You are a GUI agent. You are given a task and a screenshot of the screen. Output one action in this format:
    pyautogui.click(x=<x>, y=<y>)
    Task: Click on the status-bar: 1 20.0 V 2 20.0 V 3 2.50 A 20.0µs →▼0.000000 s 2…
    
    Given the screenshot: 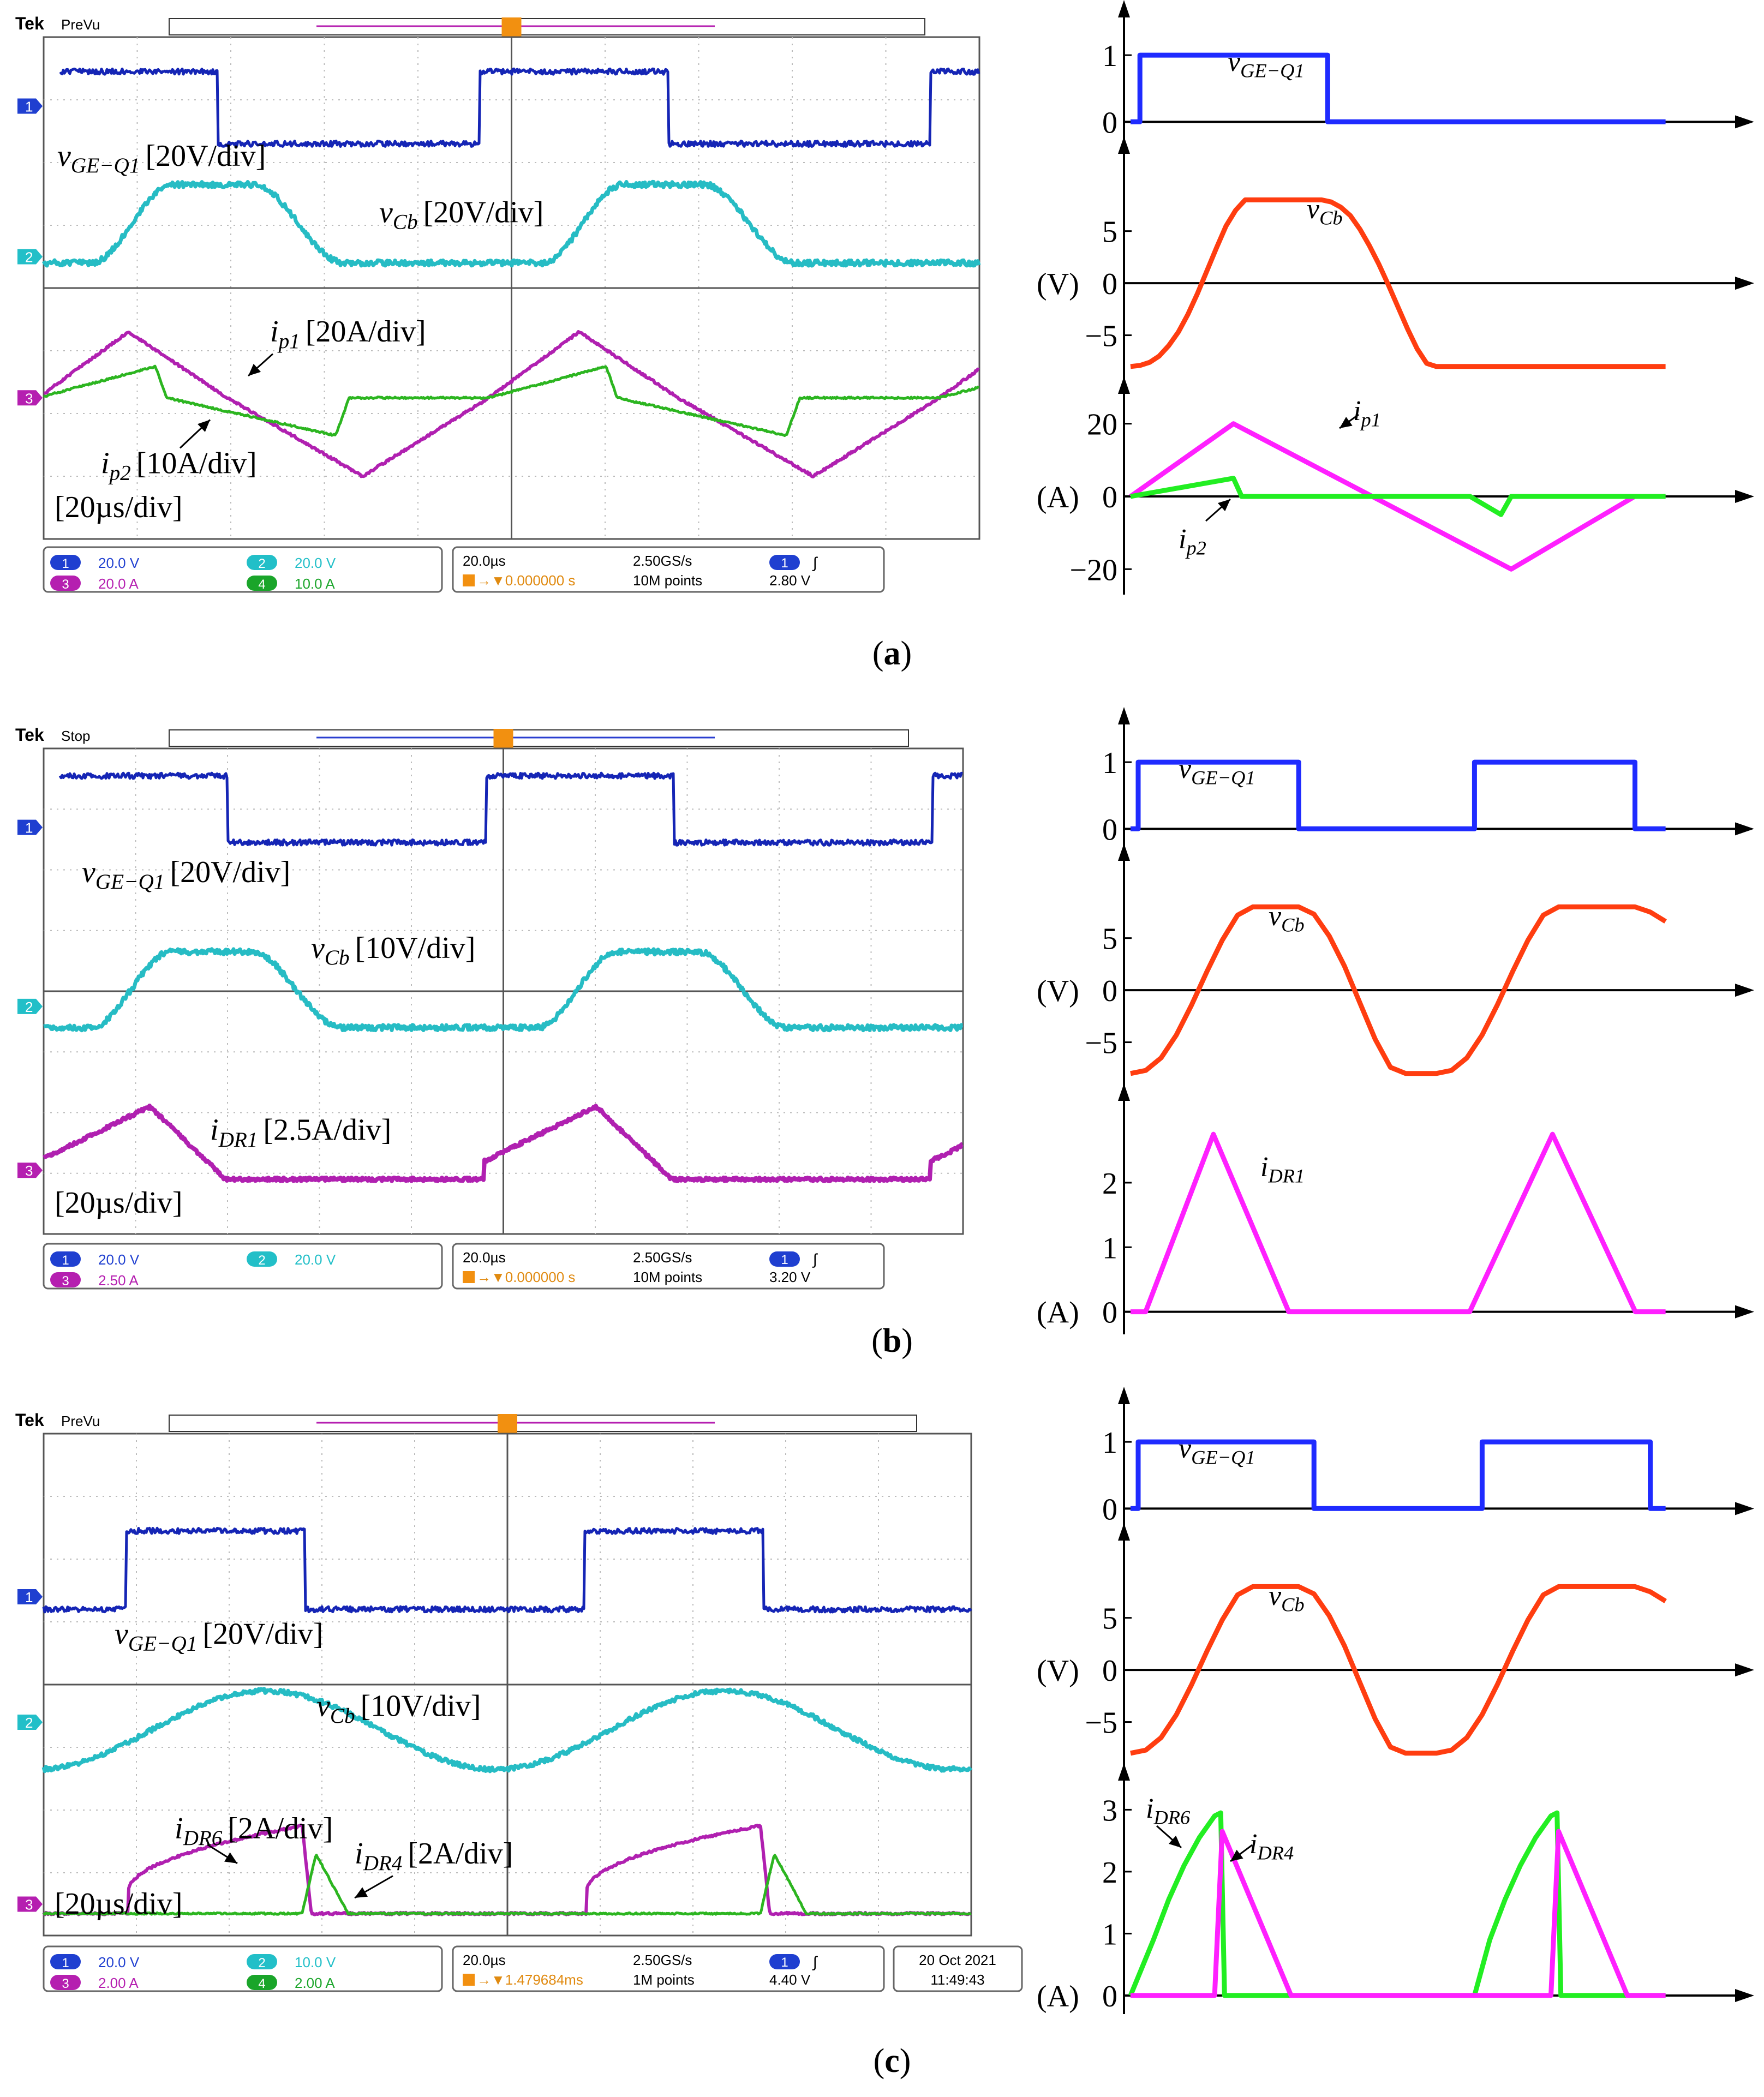 What is the action you would take?
    pyautogui.click(x=464, y=1266)
    